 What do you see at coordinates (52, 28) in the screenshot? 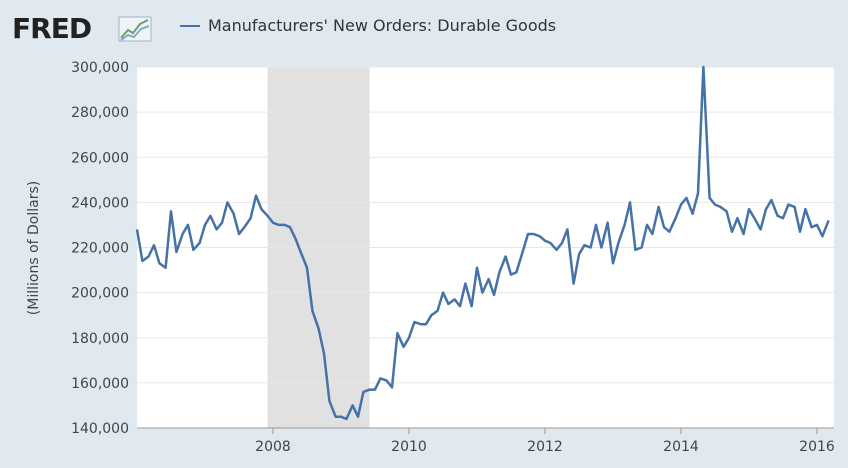
I see `fred-logo: FRED` at bounding box center [52, 28].